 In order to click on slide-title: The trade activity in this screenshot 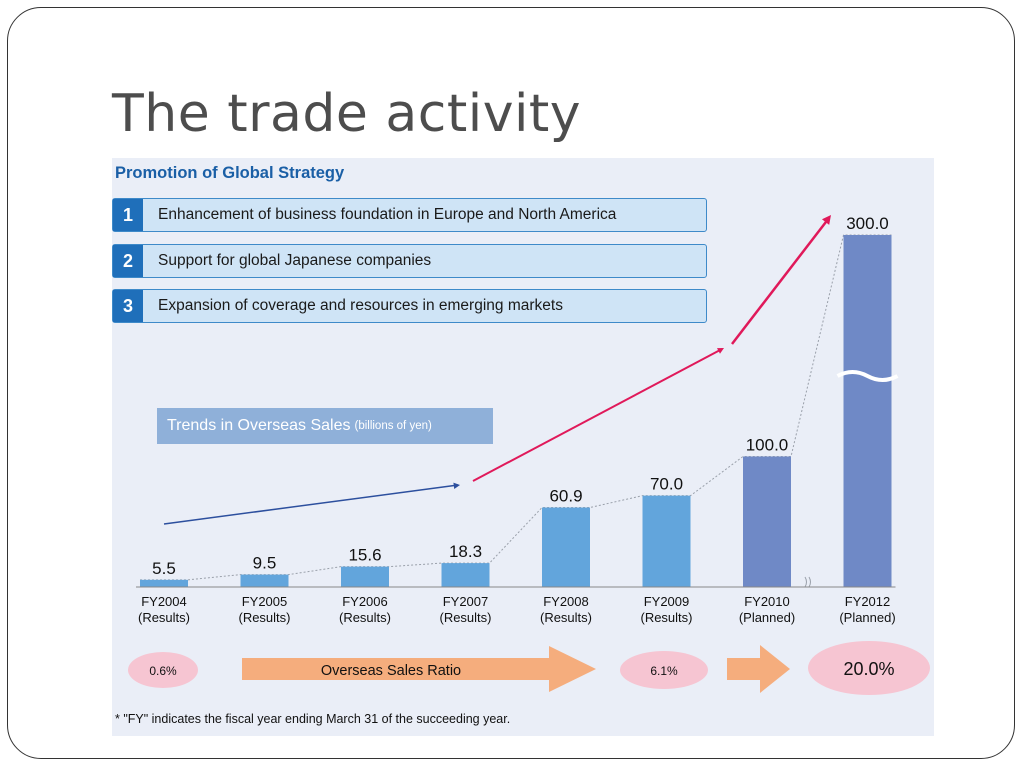, I will do `click(347, 114)`.